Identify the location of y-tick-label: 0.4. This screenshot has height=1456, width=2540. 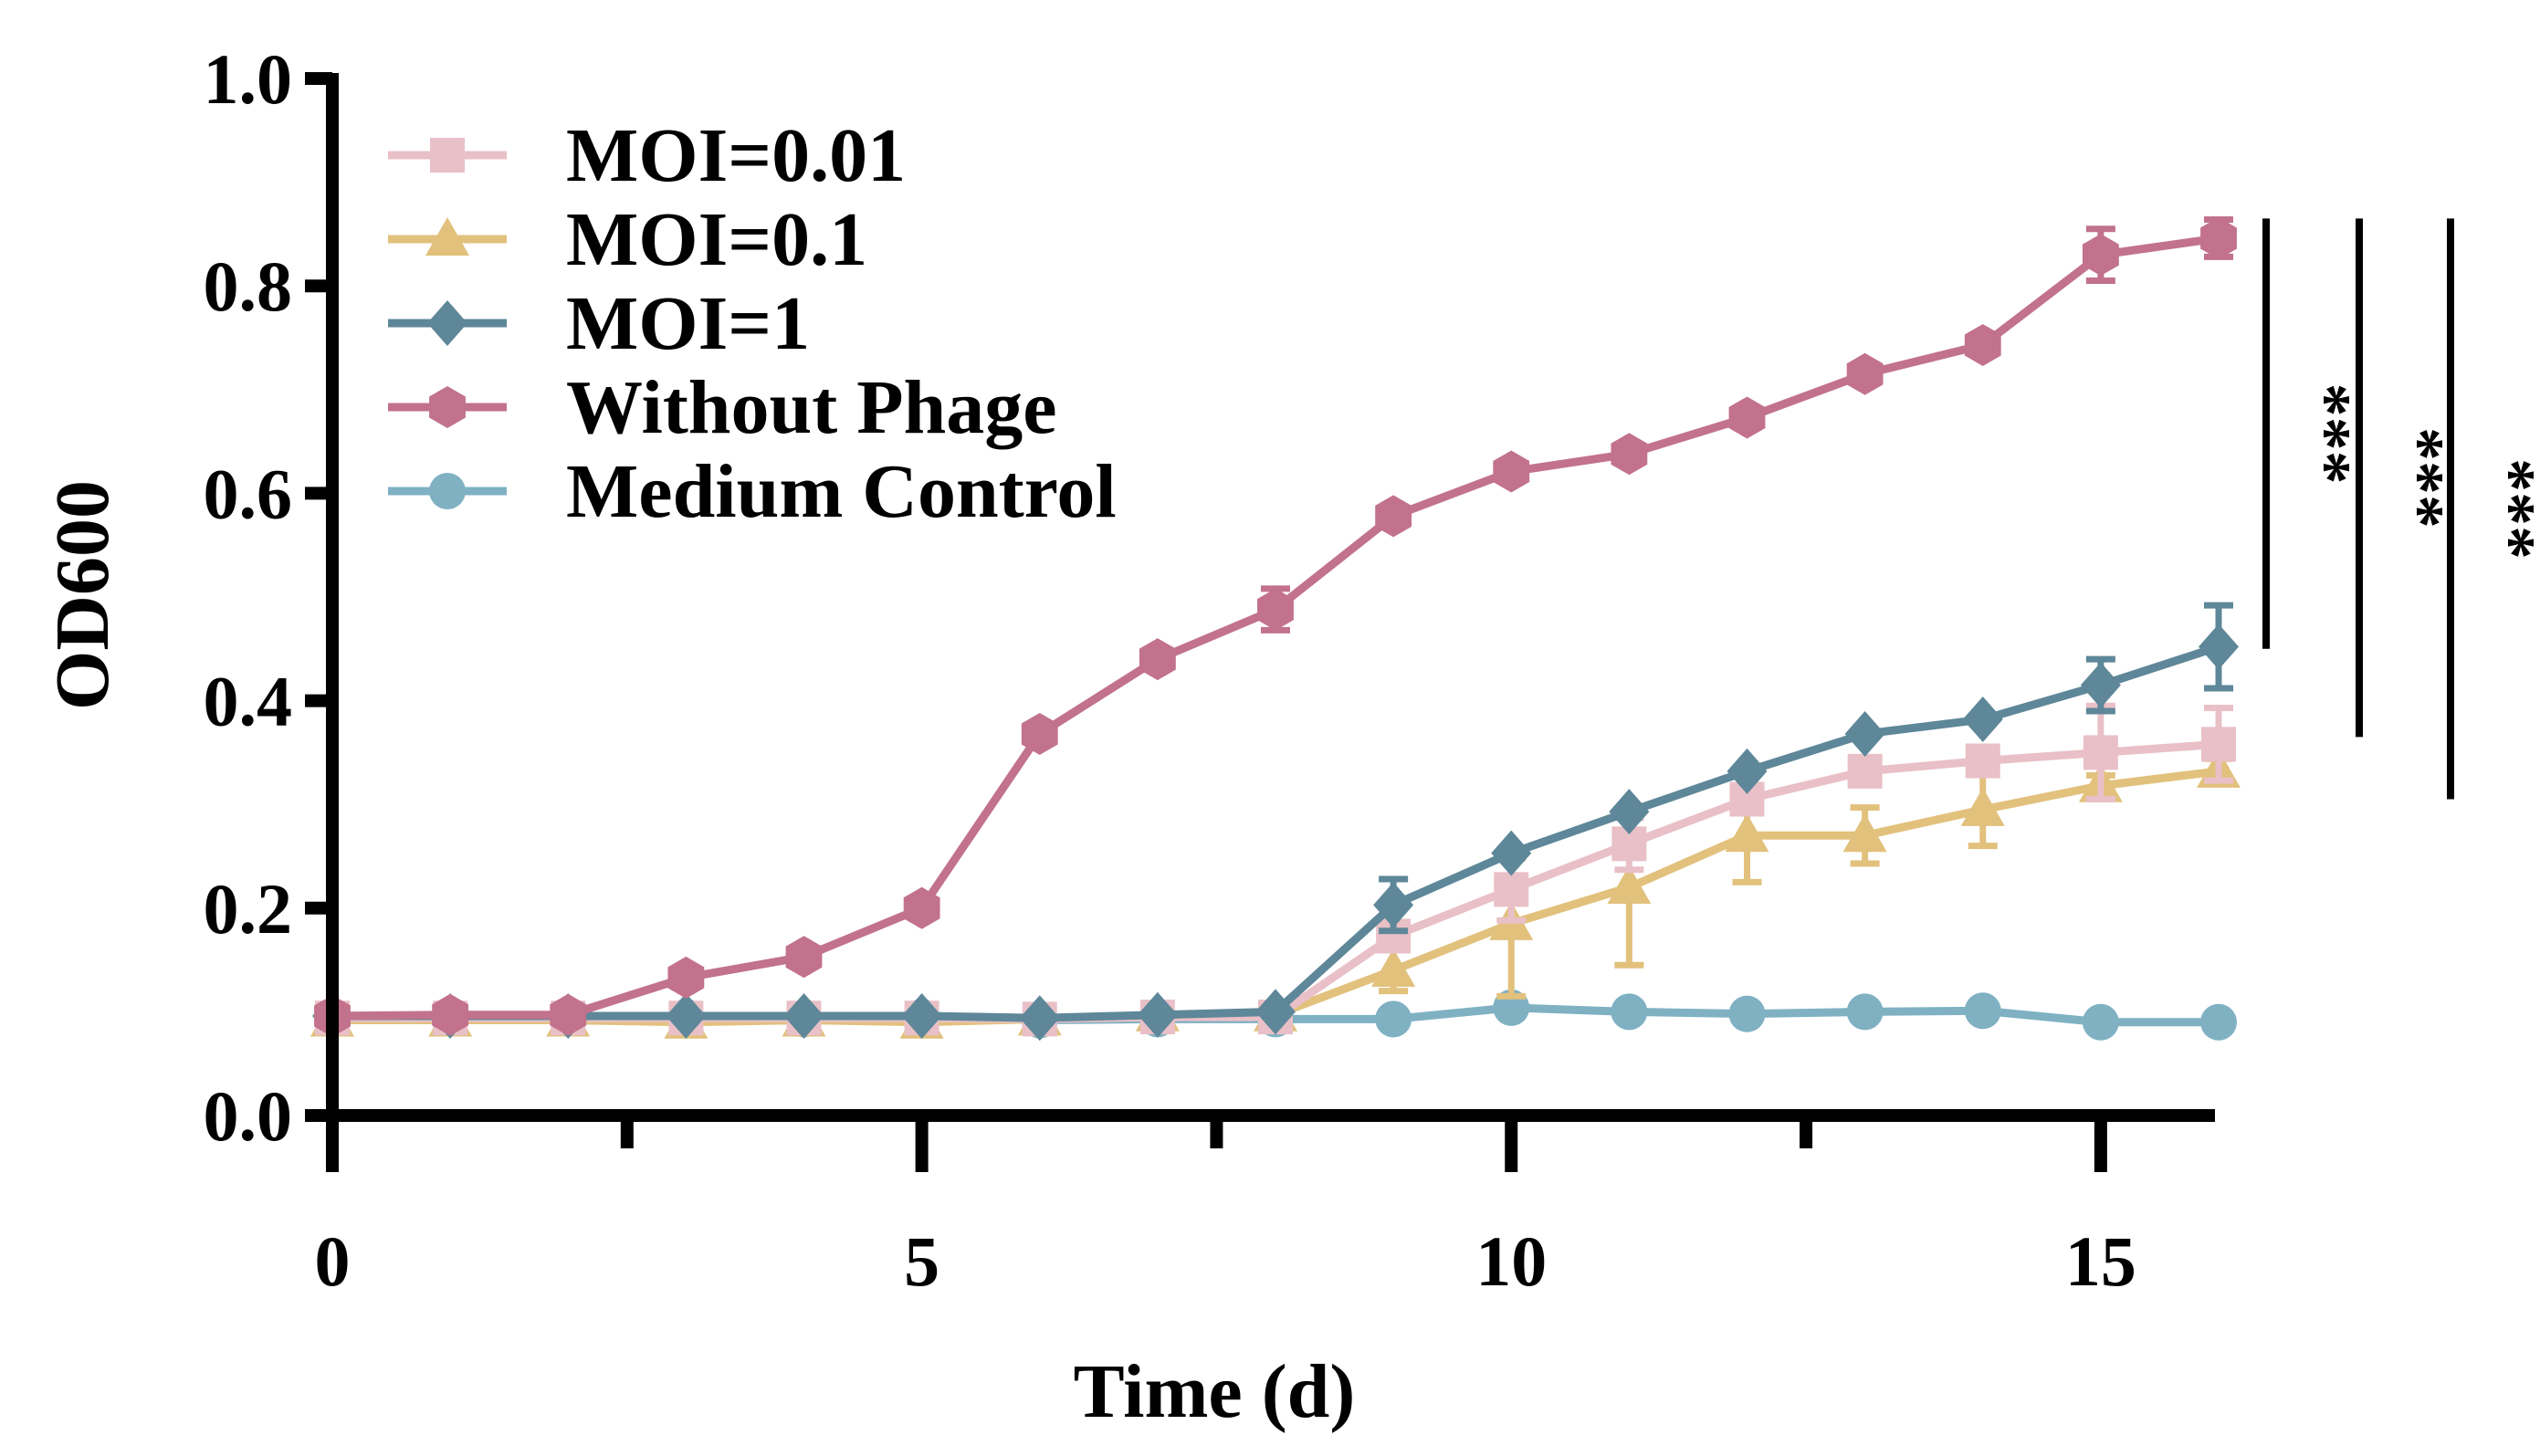
(248, 702).